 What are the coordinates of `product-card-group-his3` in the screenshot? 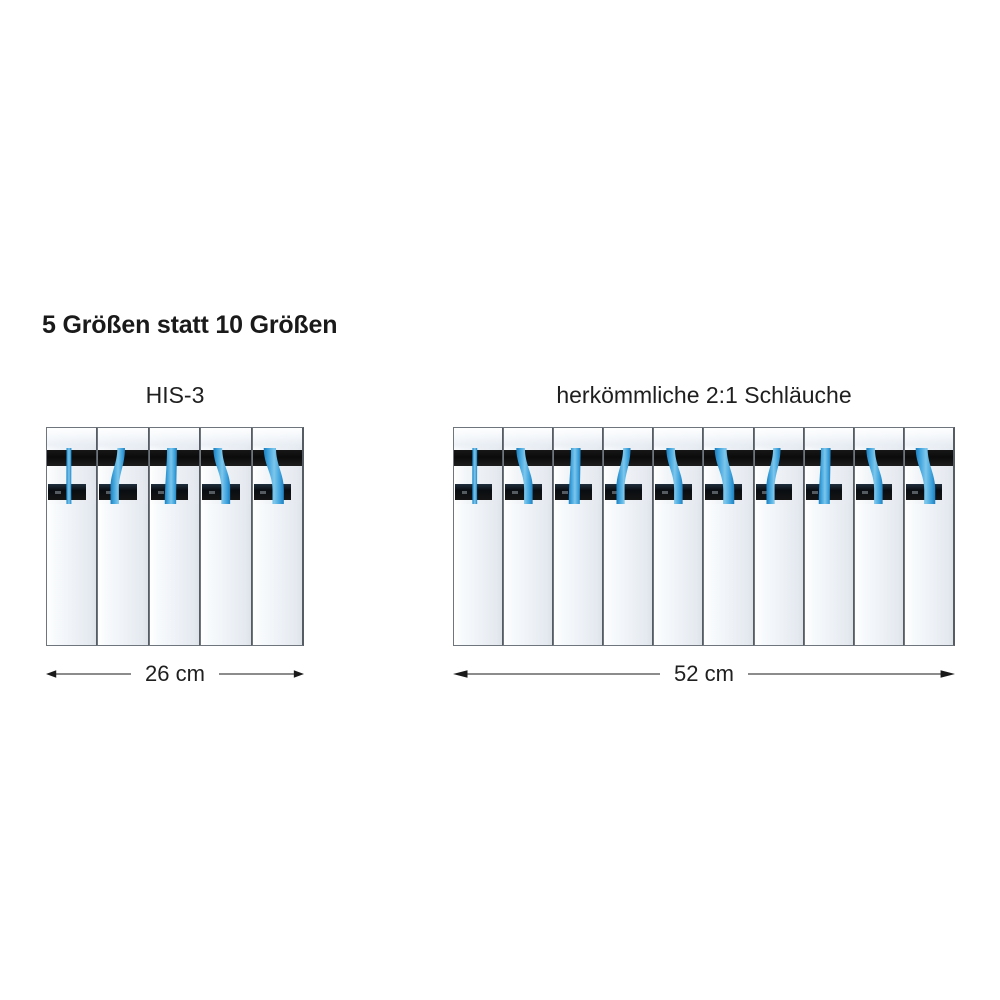 It's located at (175, 536).